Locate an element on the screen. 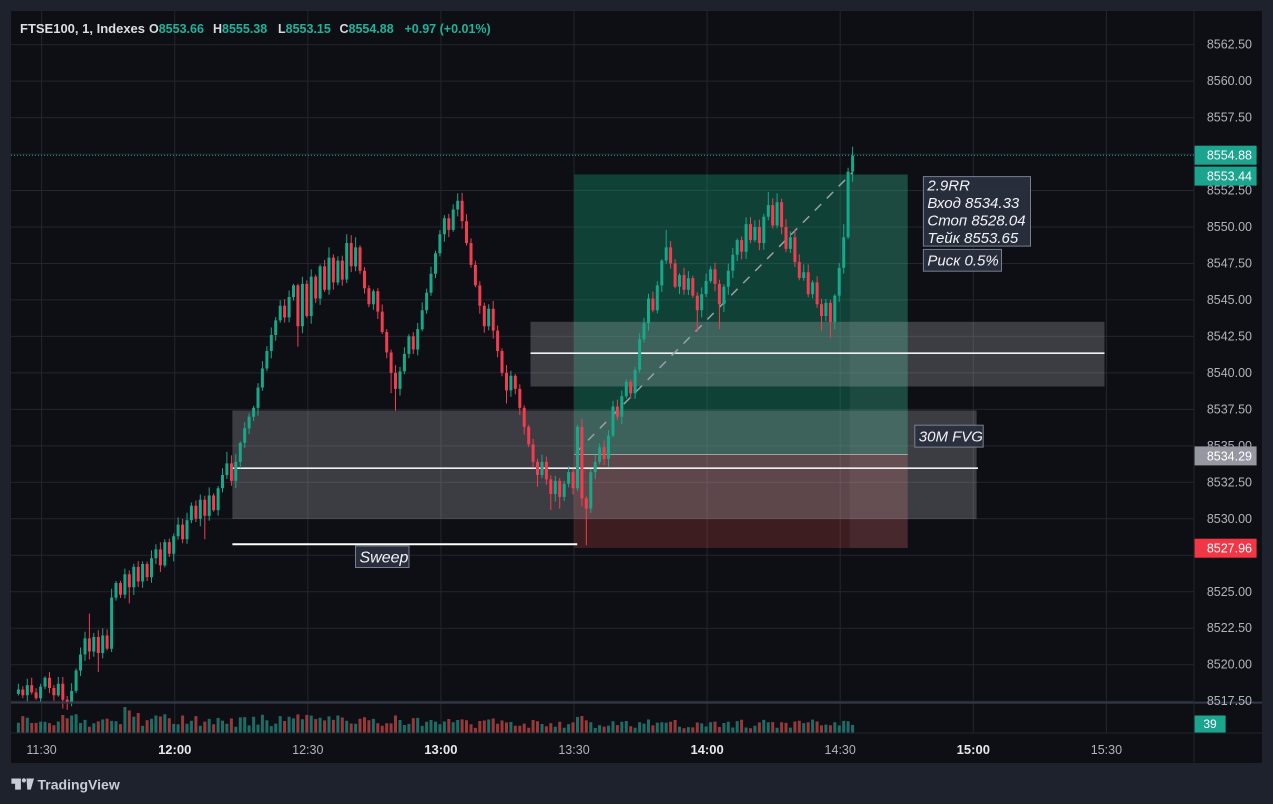 The image size is (1273, 804). svg-text: 8530.00 is located at coordinates (1229, 519).